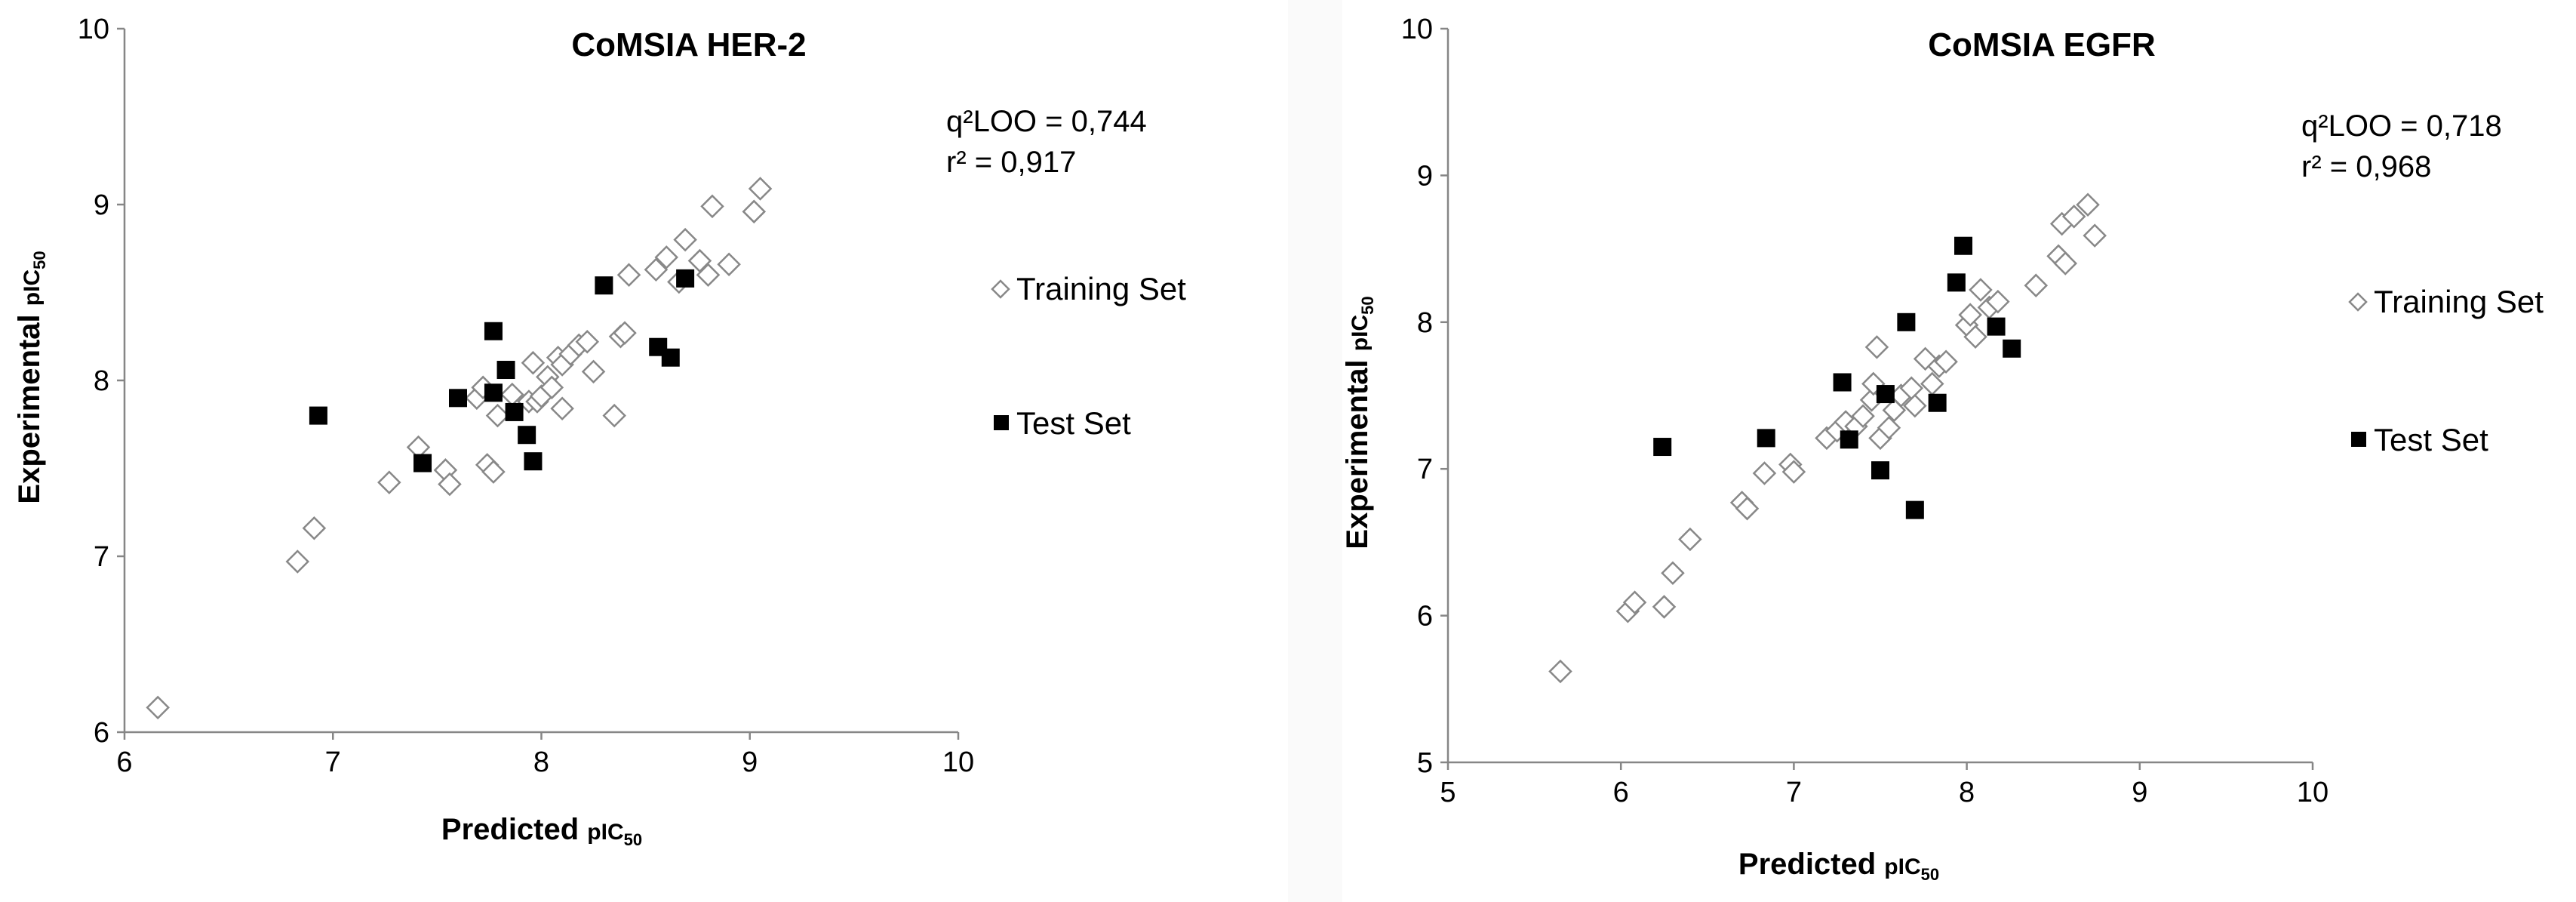  What do you see at coordinates (2366, 166) in the screenshot?
I see `stat-r2: r² = 0,968` at bounding box center [2366, 166].